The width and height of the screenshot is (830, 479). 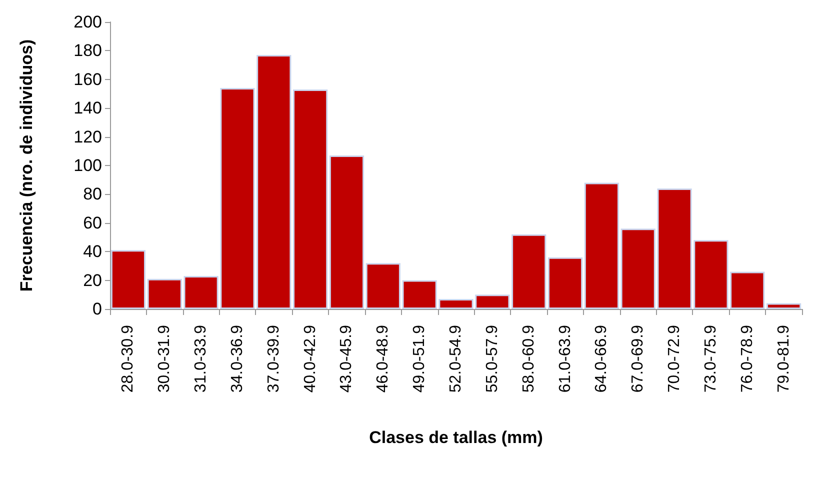 I want to click on y-tick-label: 0, so click(x=97, y=309).